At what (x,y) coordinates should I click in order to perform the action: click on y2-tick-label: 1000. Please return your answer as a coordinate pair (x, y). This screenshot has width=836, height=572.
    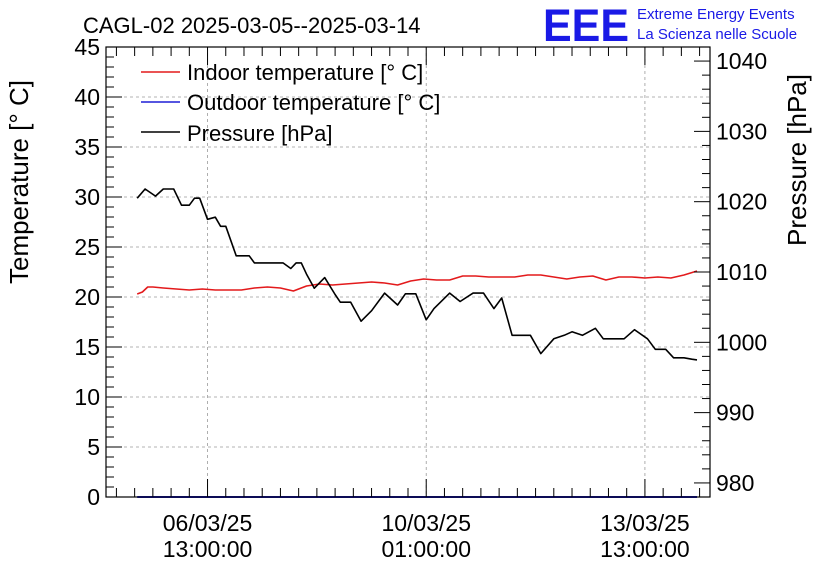
    Looking at the image, I should click on (741, 342).